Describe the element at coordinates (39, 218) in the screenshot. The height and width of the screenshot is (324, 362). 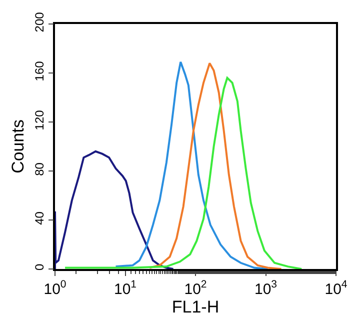
I see `y-tick-label: 40` at that location.